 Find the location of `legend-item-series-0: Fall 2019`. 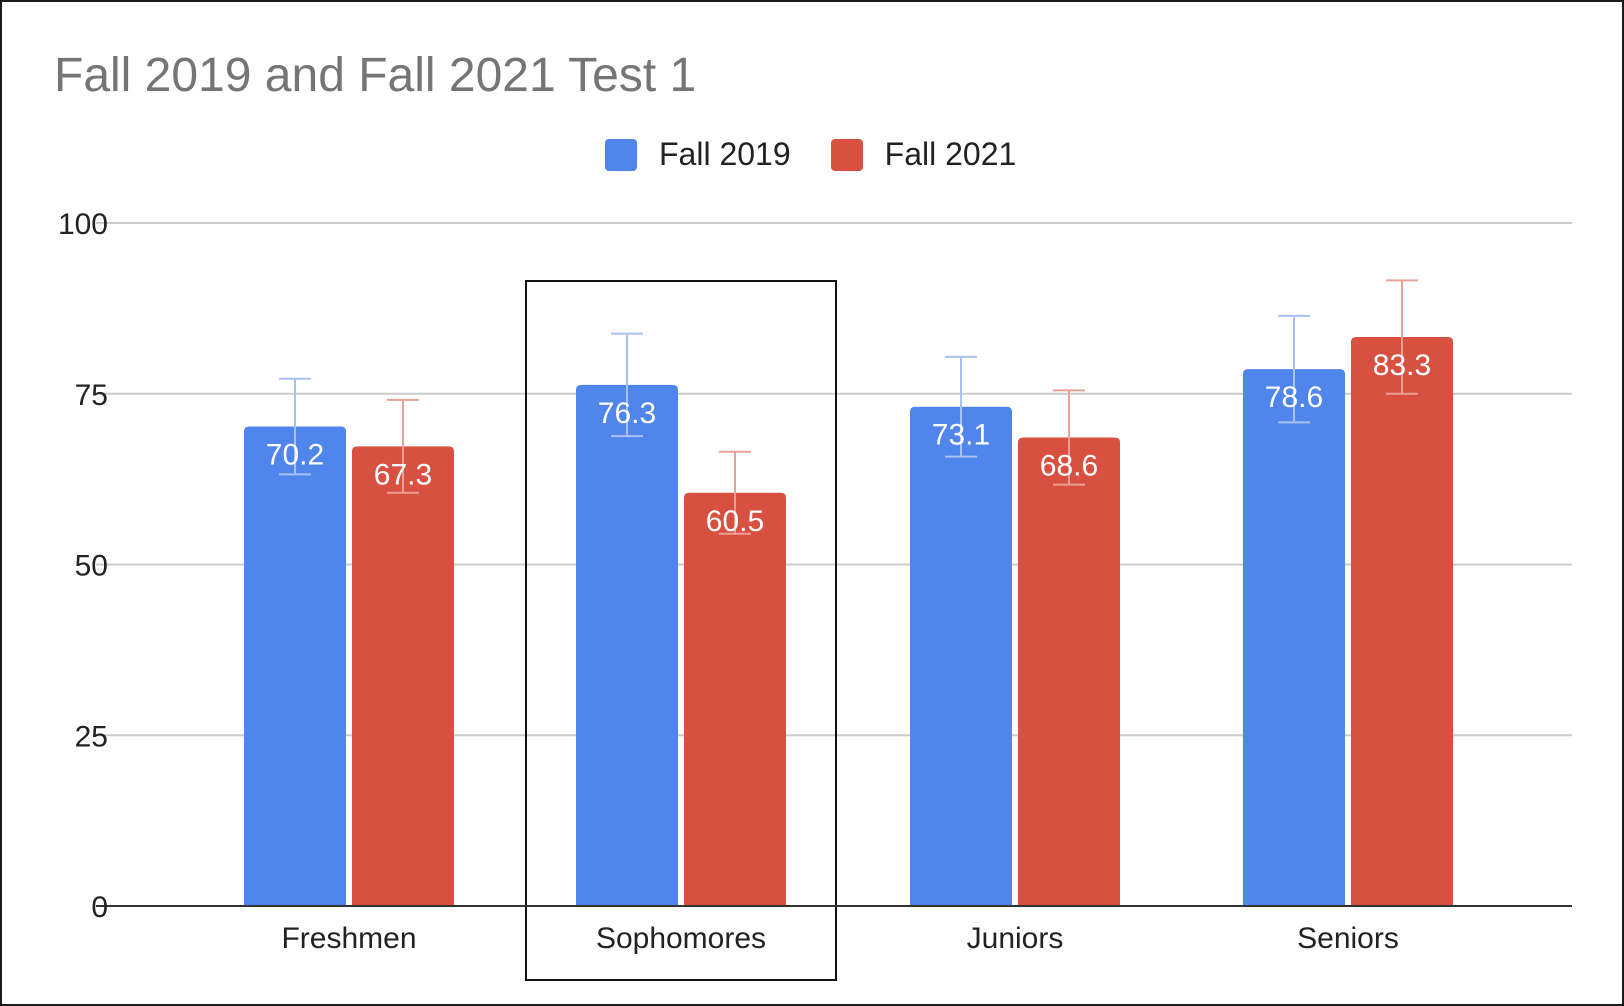

legend-item-series-0: Fall 2019 is located at coordinates (698, 154).